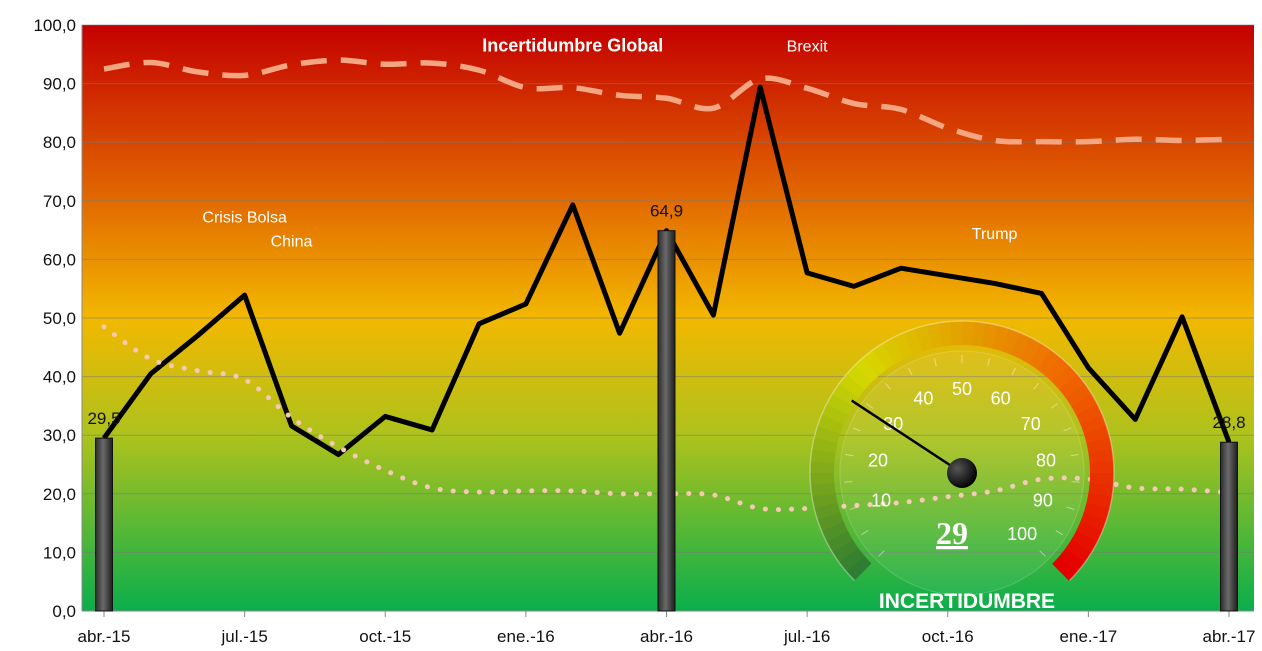  What do you see at coordinates (385, 636) in the screenshot?
I see `x-tick-label: oct.-15` at bounding box center [385, 636].